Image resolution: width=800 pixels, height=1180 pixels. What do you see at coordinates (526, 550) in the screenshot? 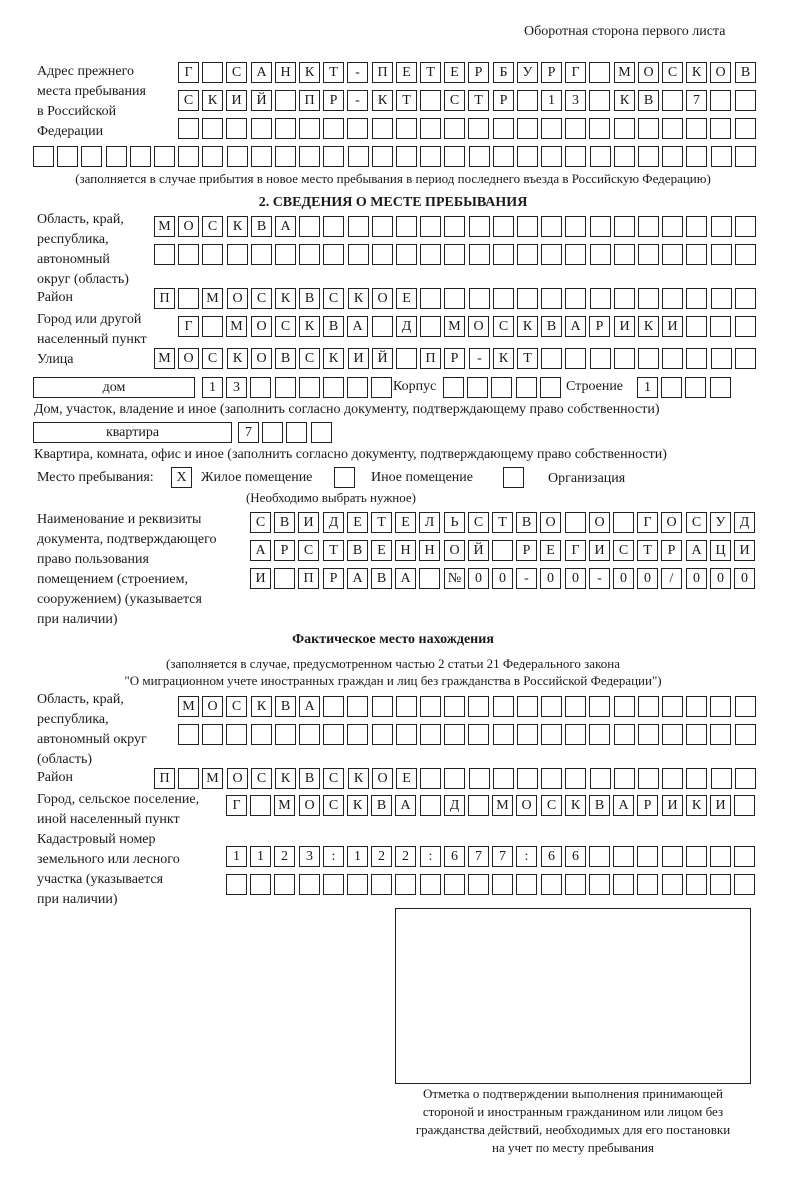
I see `char-cell: Р` at bounding box center [526, 550].